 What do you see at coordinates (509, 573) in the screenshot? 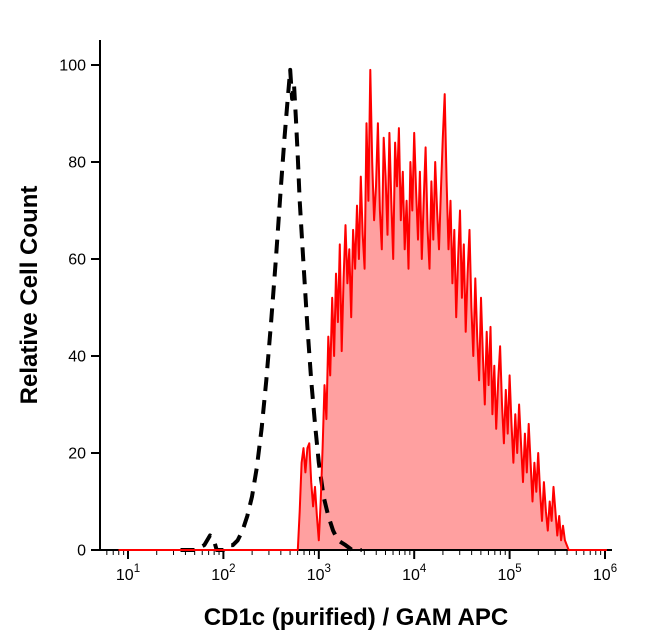
I see `svg-text: 10⁵` at bounding box center [509, 573].